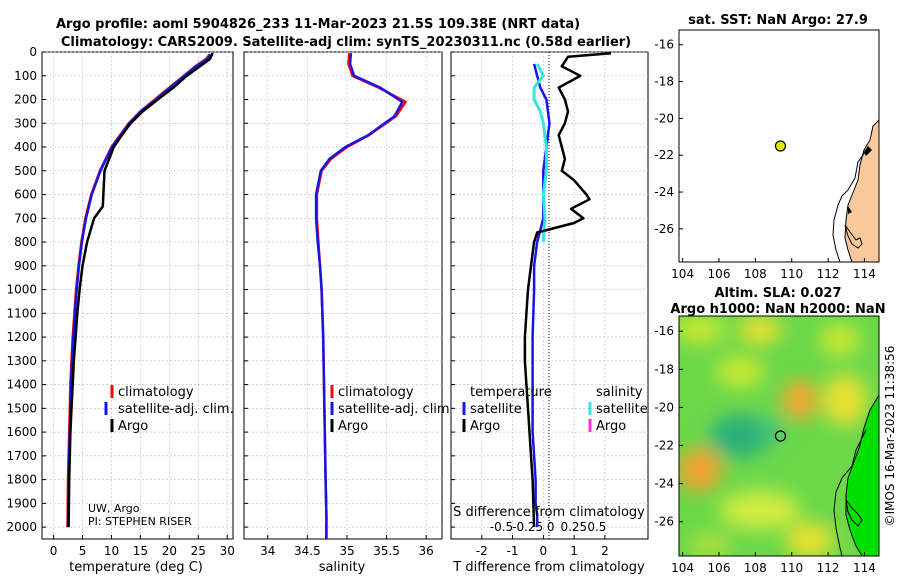  I want to click on x-tick-label: 34, so click(267, 551).